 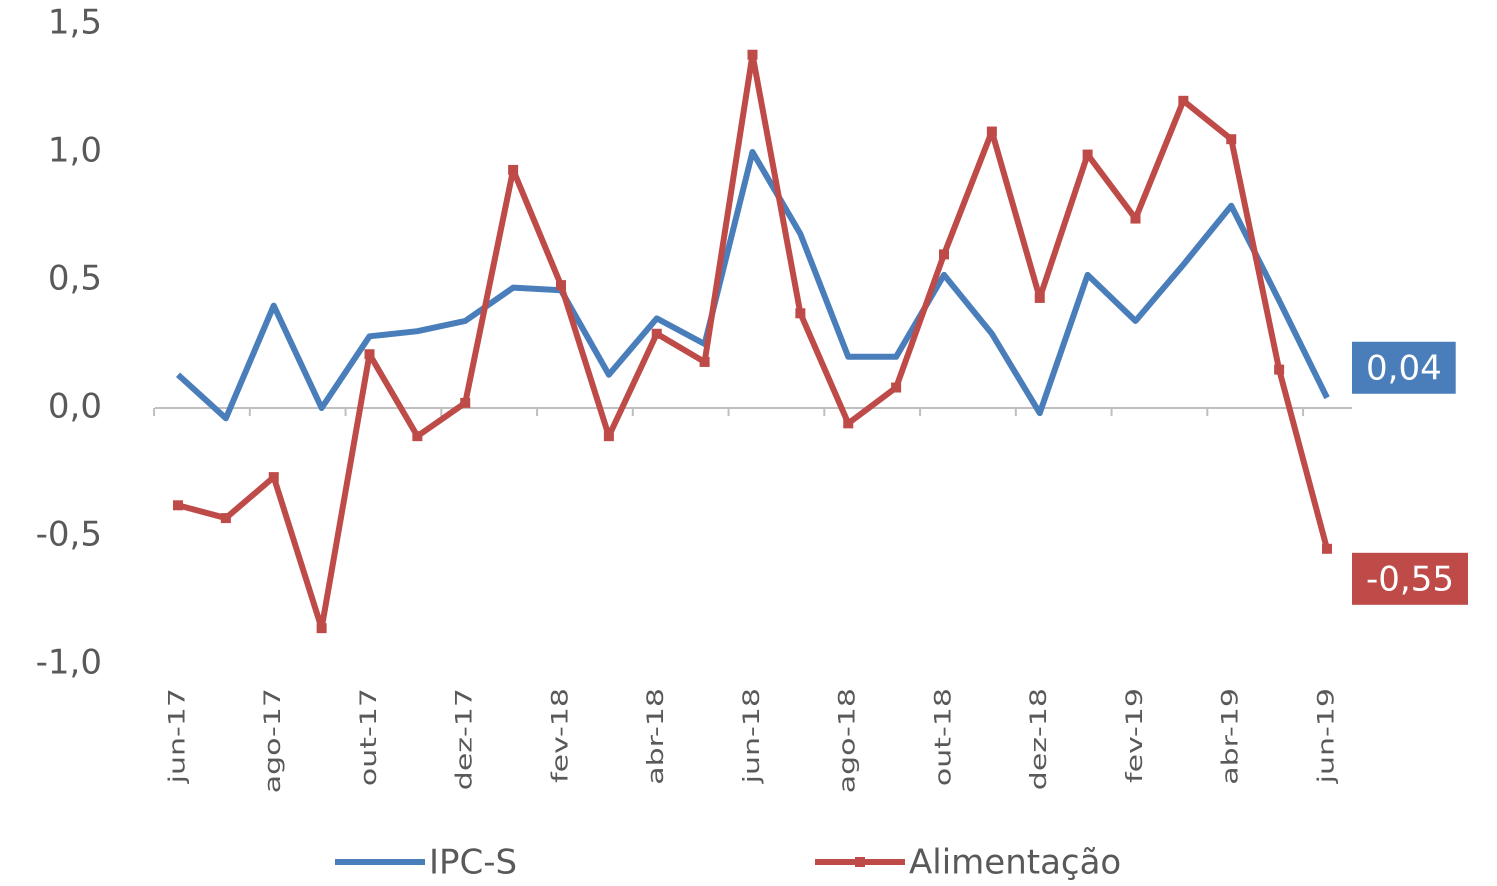 What do you see at coordinates (75, 23) in the screenshot?
I see `y-tick-label: 1,5` at bounding box center [75, 23].